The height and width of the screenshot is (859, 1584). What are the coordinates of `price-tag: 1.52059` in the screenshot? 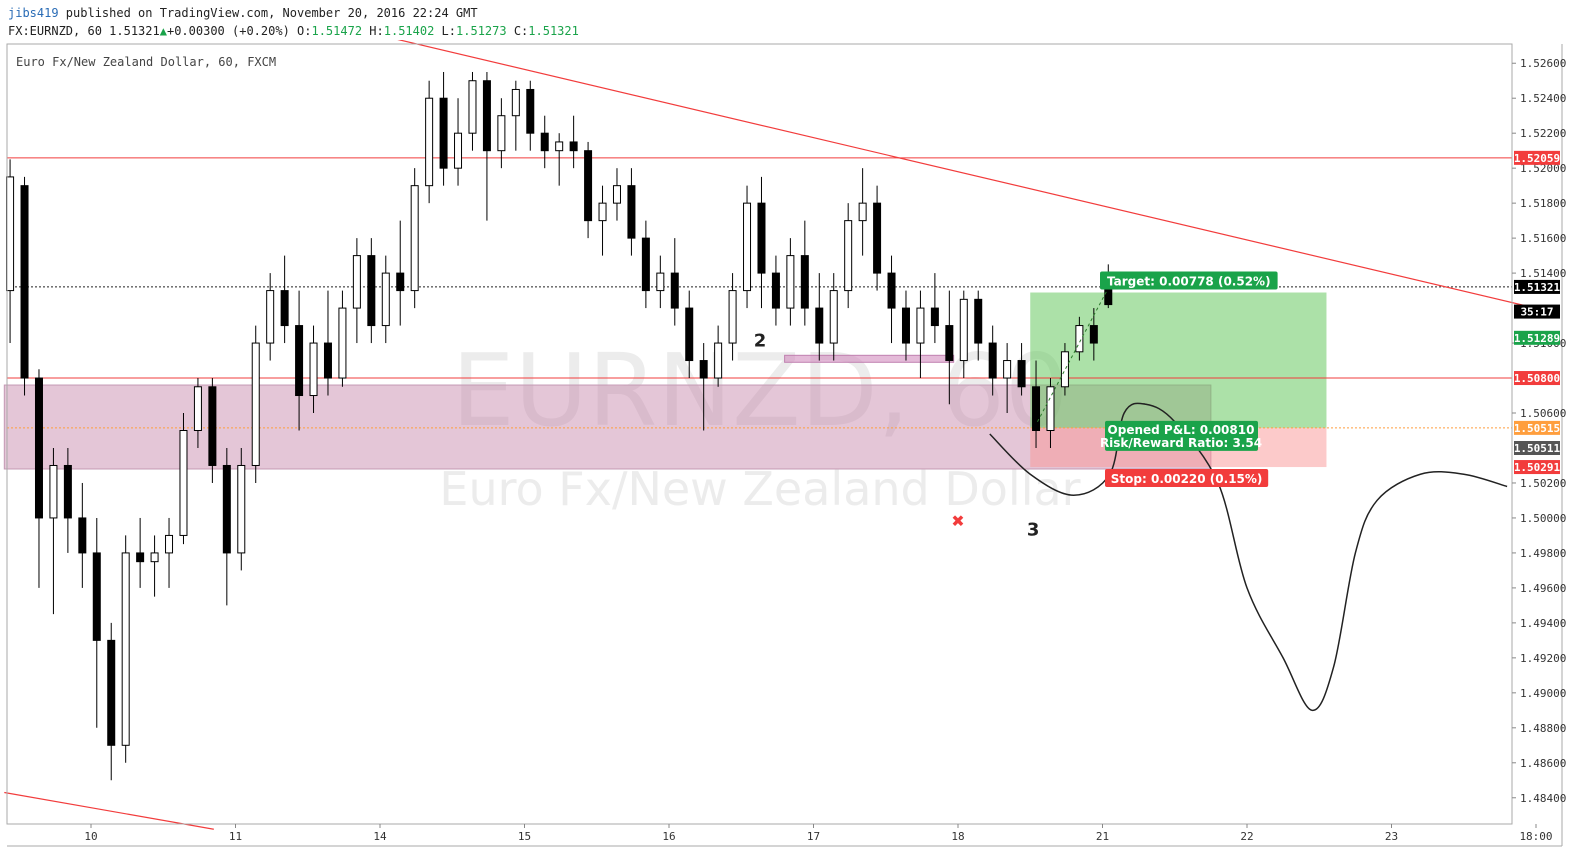 It's located at (1537, 157).